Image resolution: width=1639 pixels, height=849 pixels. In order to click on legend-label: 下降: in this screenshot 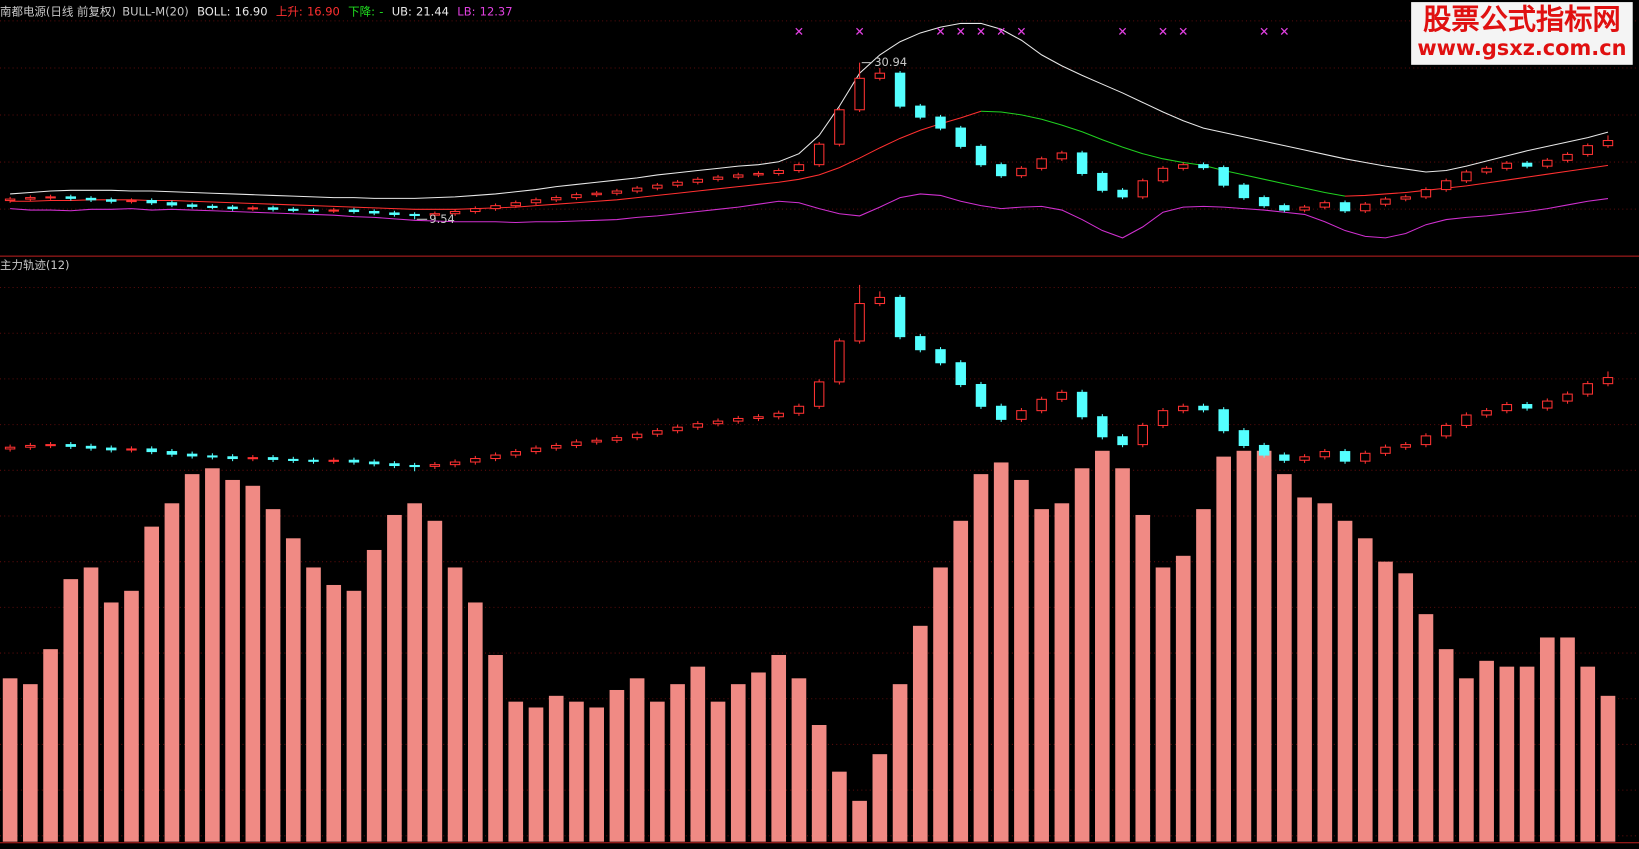, I will do `click(361, 11)`.